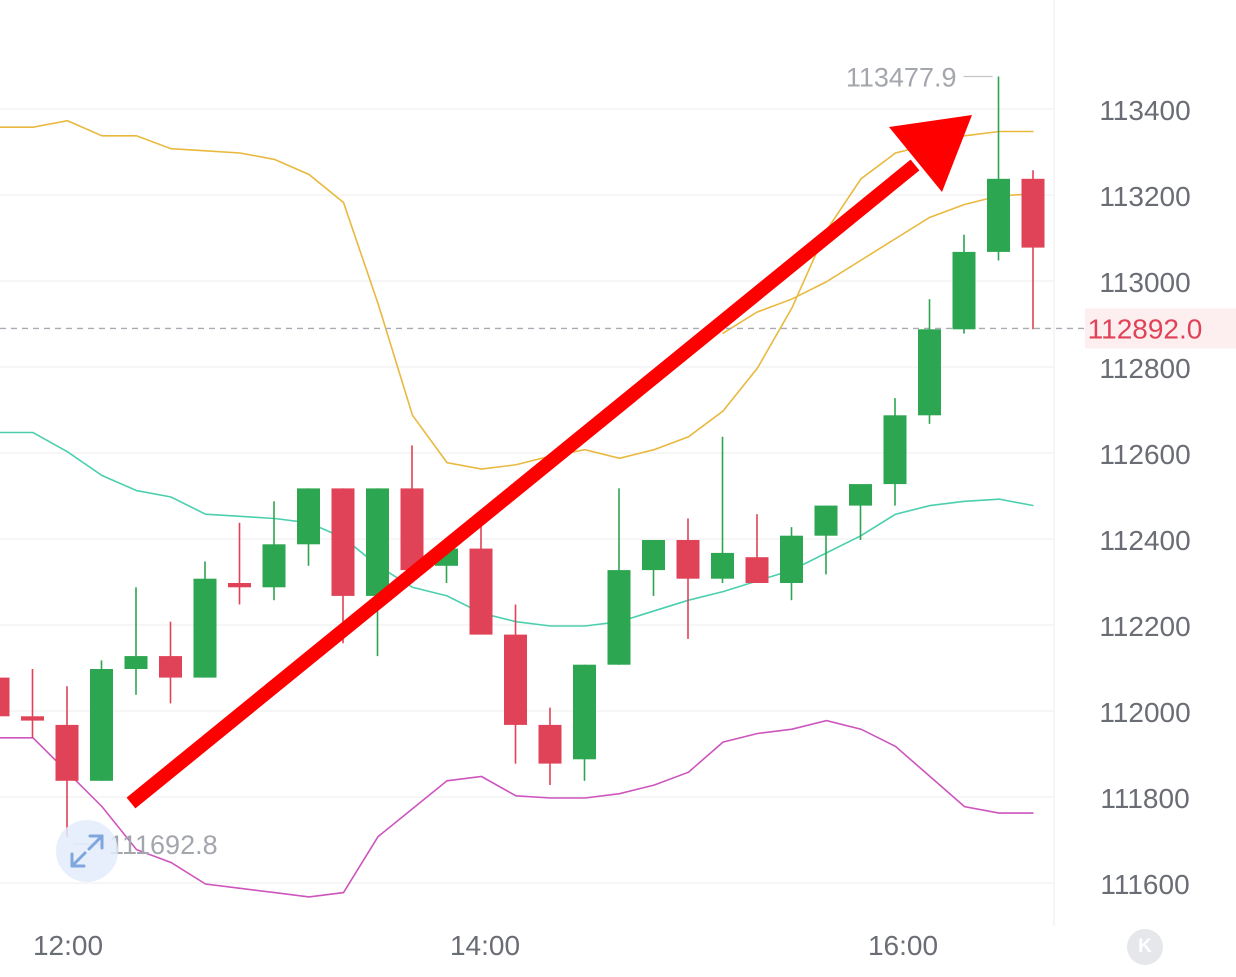 The height and width of the screenshot is (977, 1236). I want to click on current-price-box, so click(1160, 328).